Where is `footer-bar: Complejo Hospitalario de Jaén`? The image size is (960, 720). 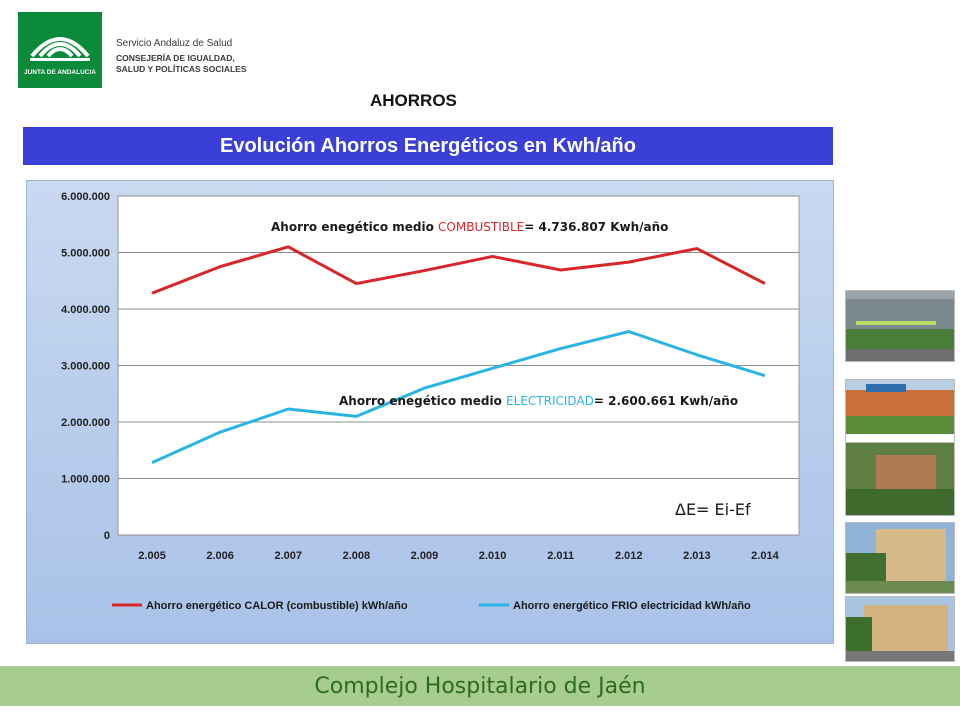
footer-bar: Complejo Hospitalario de Jaén is located at coordinates (480, 686).